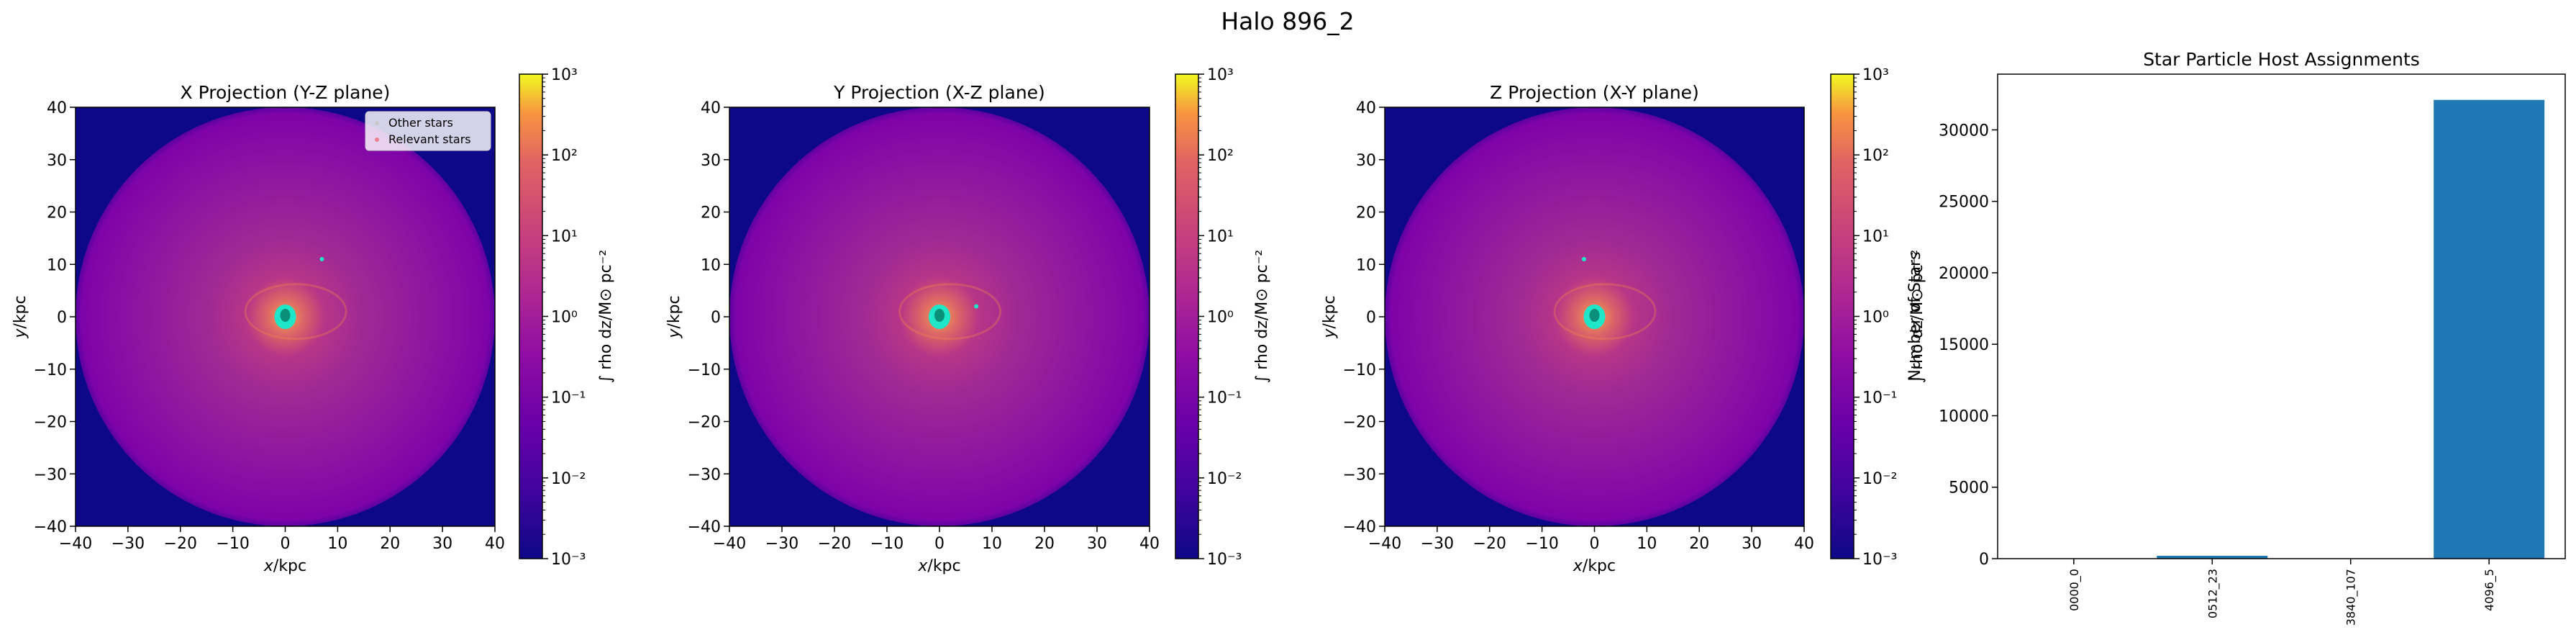  I want to click on plot-title: X Projection (Y-Z plane), so click(286, 92).